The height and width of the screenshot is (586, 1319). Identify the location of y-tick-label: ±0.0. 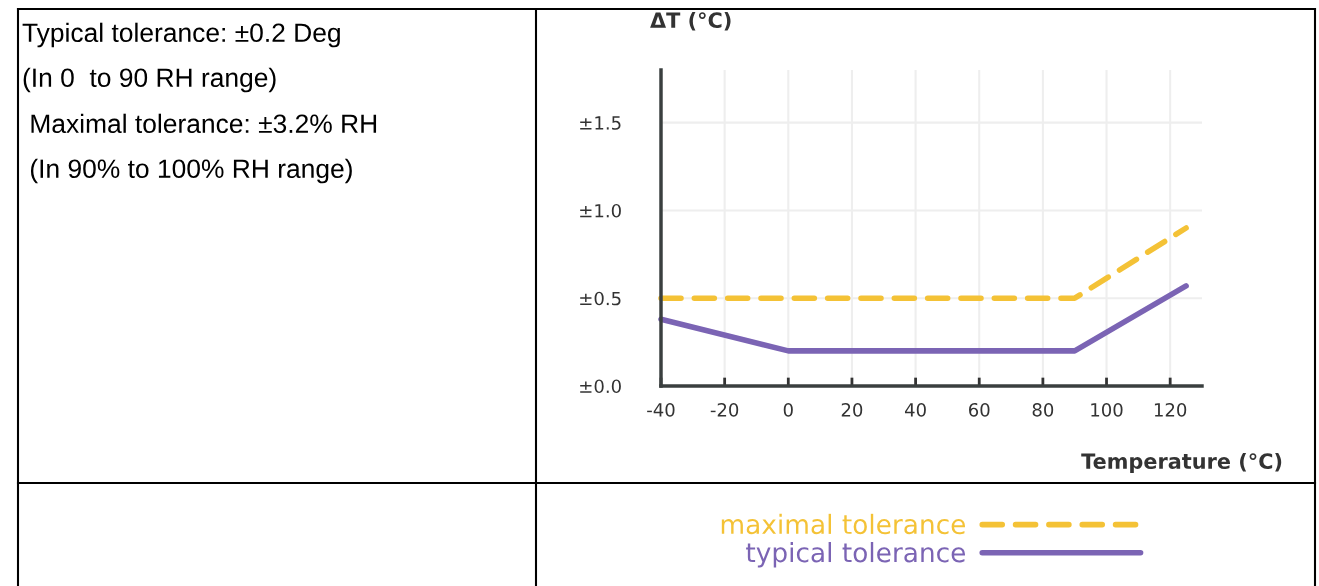
(600, 386).